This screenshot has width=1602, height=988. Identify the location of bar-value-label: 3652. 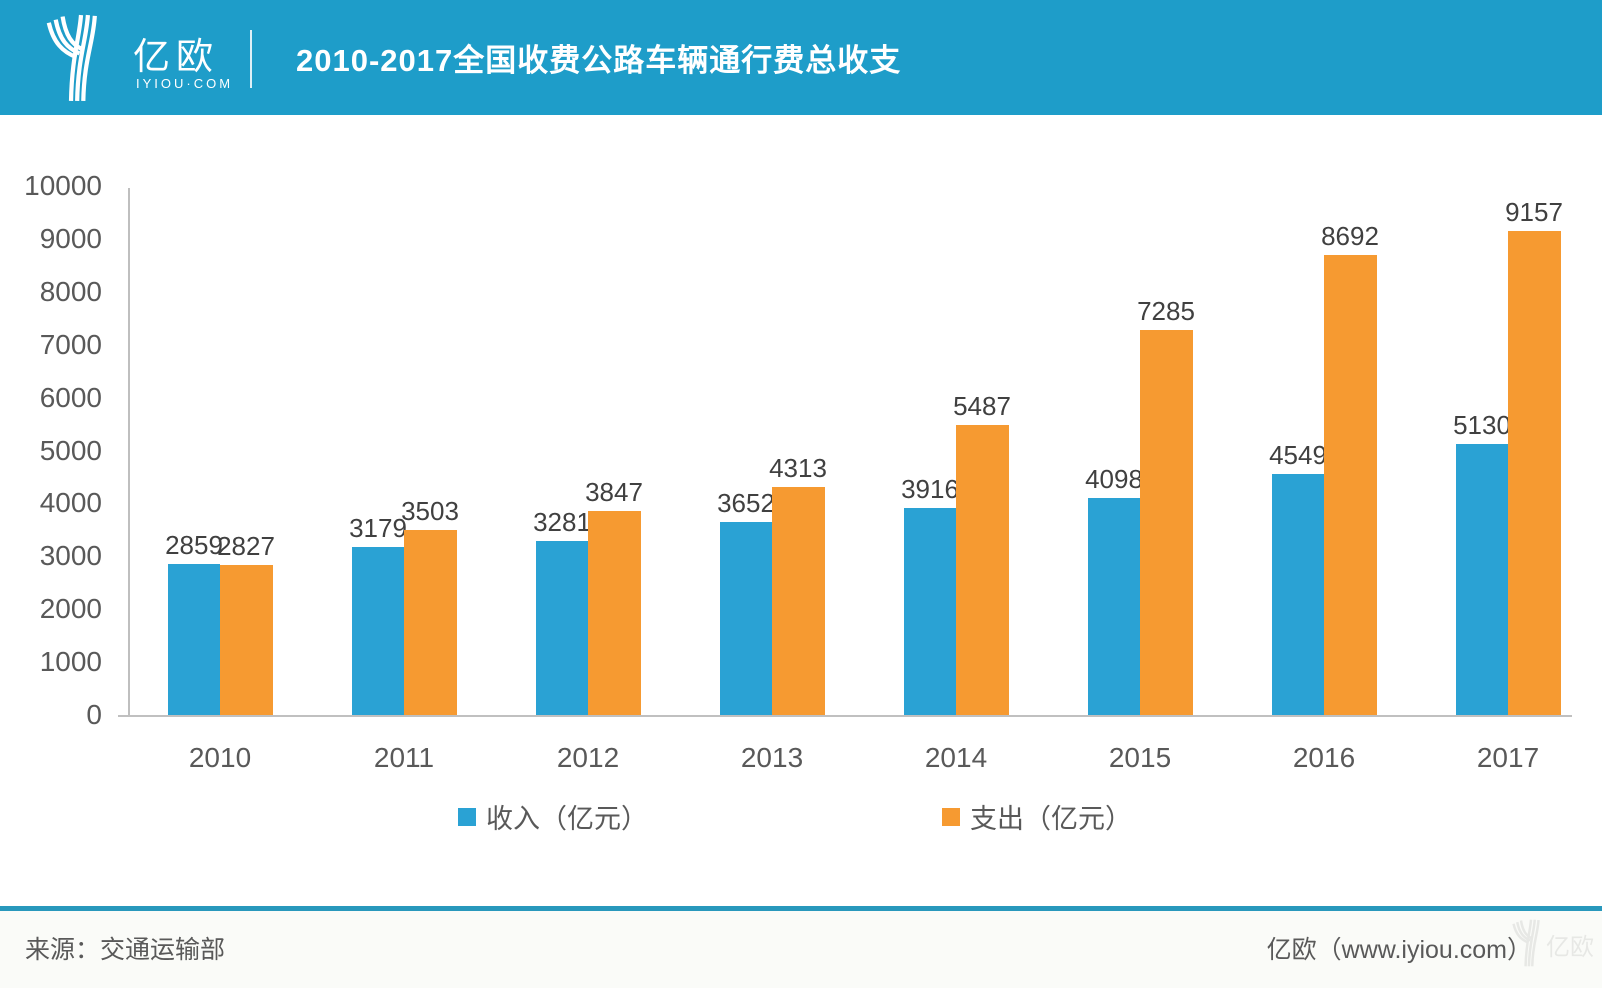
(746, 502).